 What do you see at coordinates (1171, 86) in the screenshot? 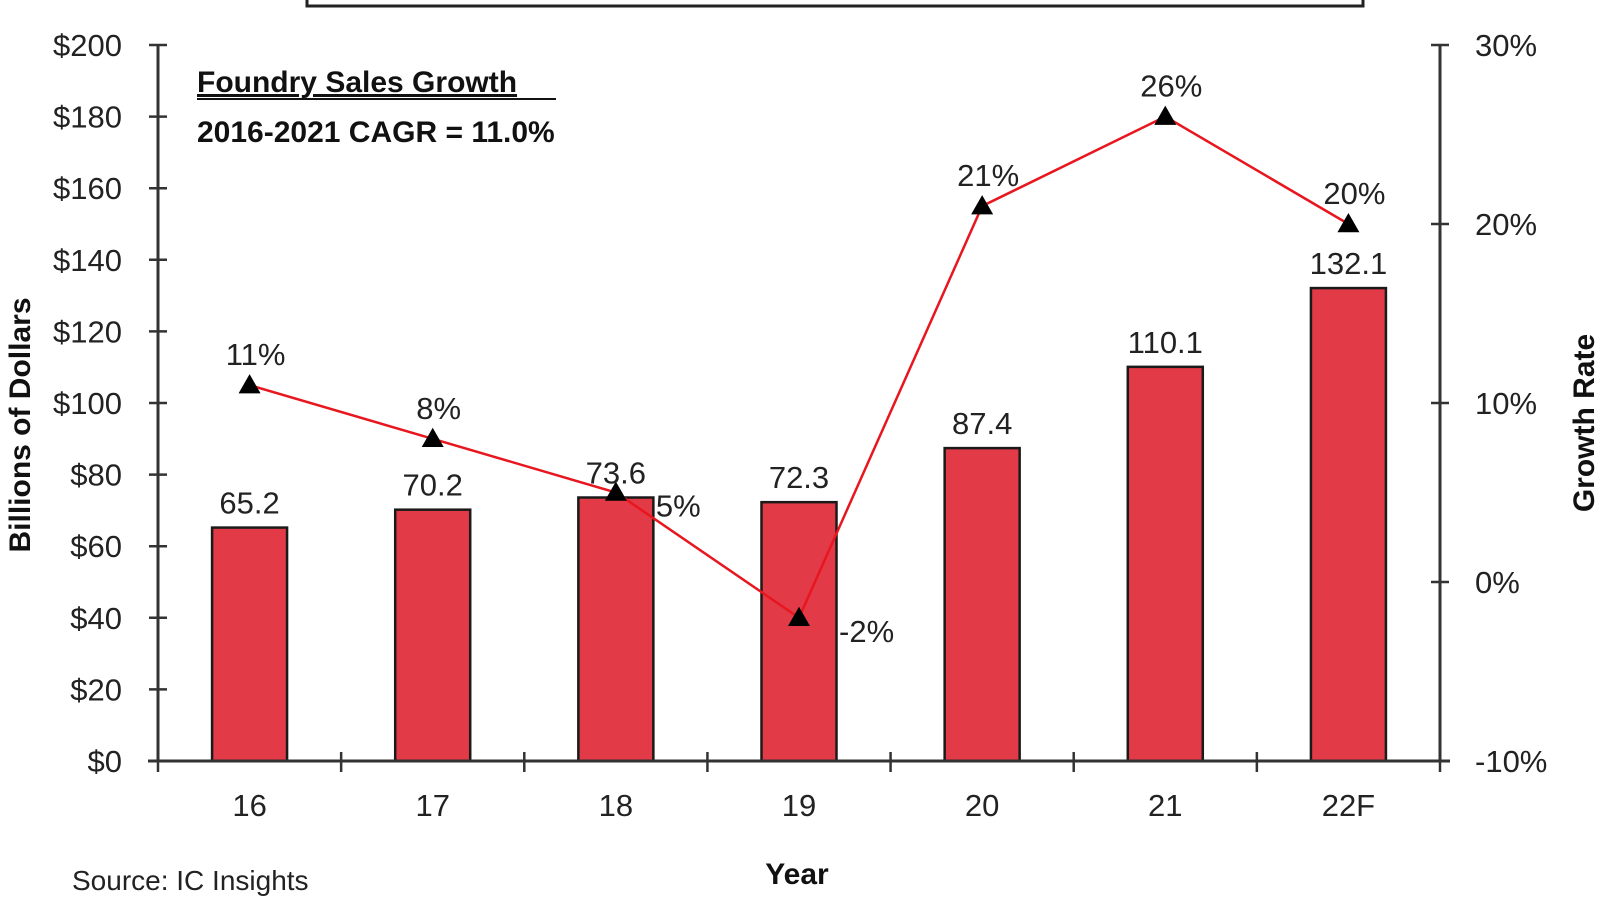
I see `growth-value-label-21: 26%` at bounding box center [1171, 86].